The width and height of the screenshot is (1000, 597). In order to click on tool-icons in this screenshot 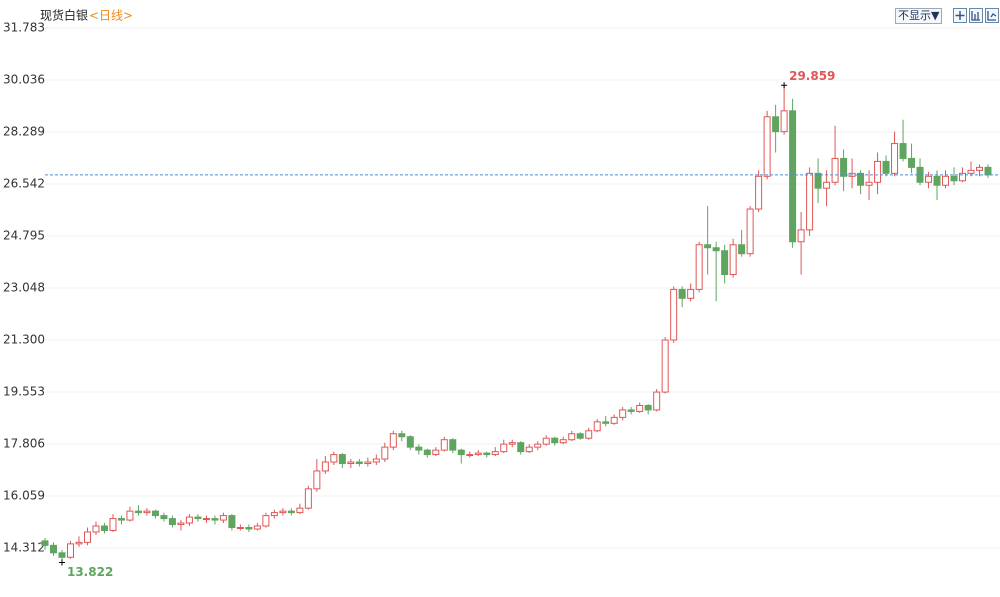, I will do `click(976, 15)`.